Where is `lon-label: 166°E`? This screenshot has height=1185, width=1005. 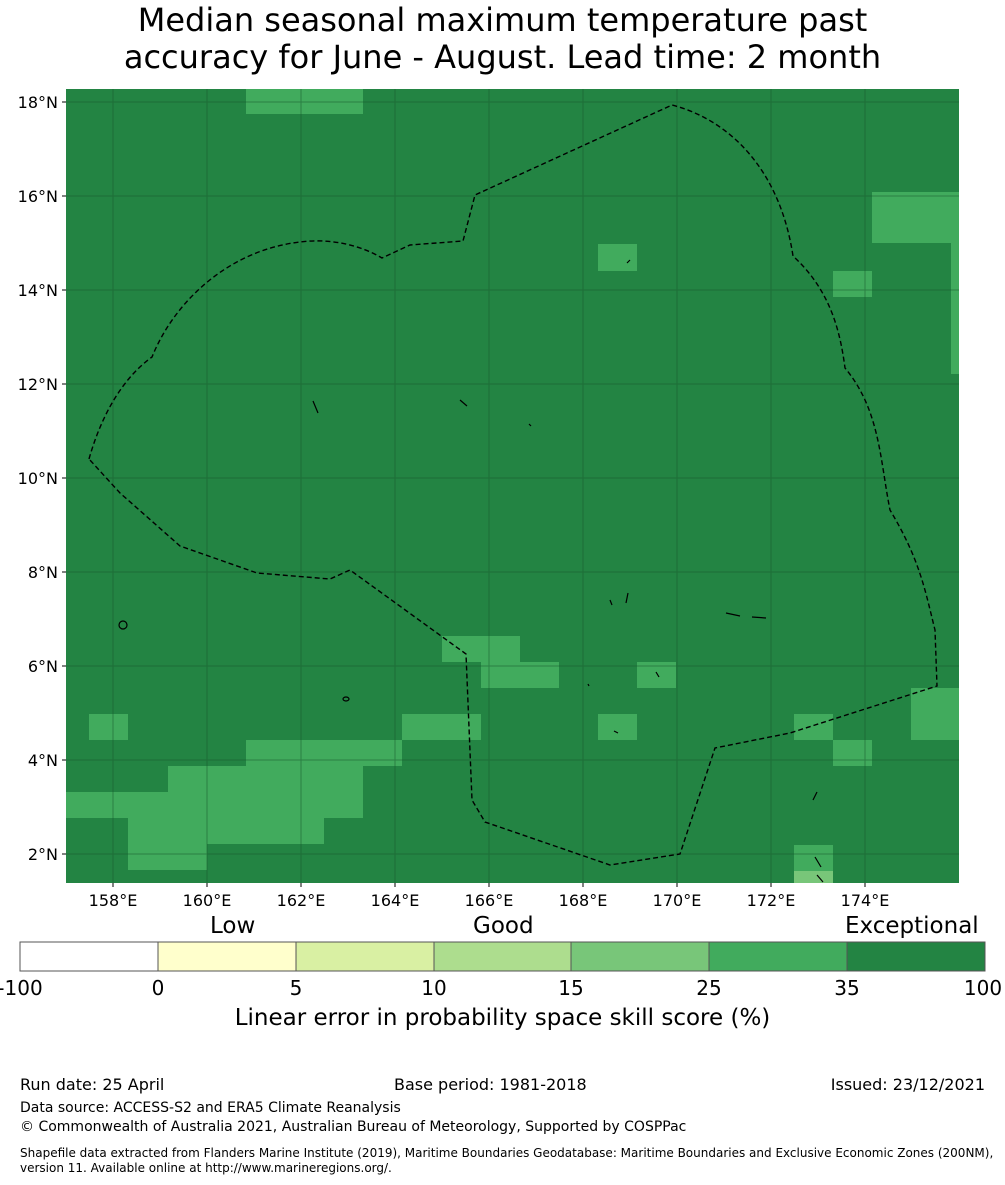 lon-label: 166°E is located at coordinates (489, 900).